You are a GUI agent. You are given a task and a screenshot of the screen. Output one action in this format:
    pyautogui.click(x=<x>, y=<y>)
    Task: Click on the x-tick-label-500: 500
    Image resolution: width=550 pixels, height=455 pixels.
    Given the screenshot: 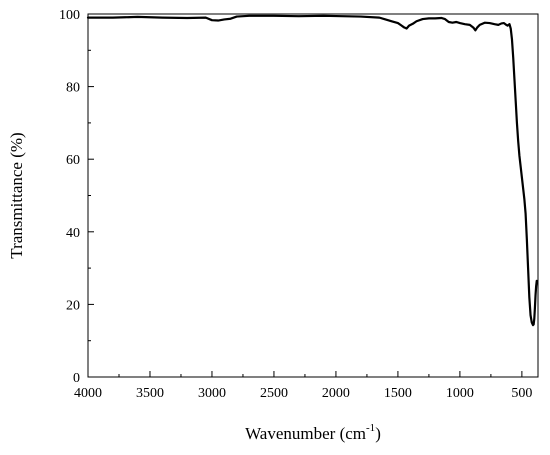 What is the action you would take?
    pyautogui.click(x=521, y=393)
    